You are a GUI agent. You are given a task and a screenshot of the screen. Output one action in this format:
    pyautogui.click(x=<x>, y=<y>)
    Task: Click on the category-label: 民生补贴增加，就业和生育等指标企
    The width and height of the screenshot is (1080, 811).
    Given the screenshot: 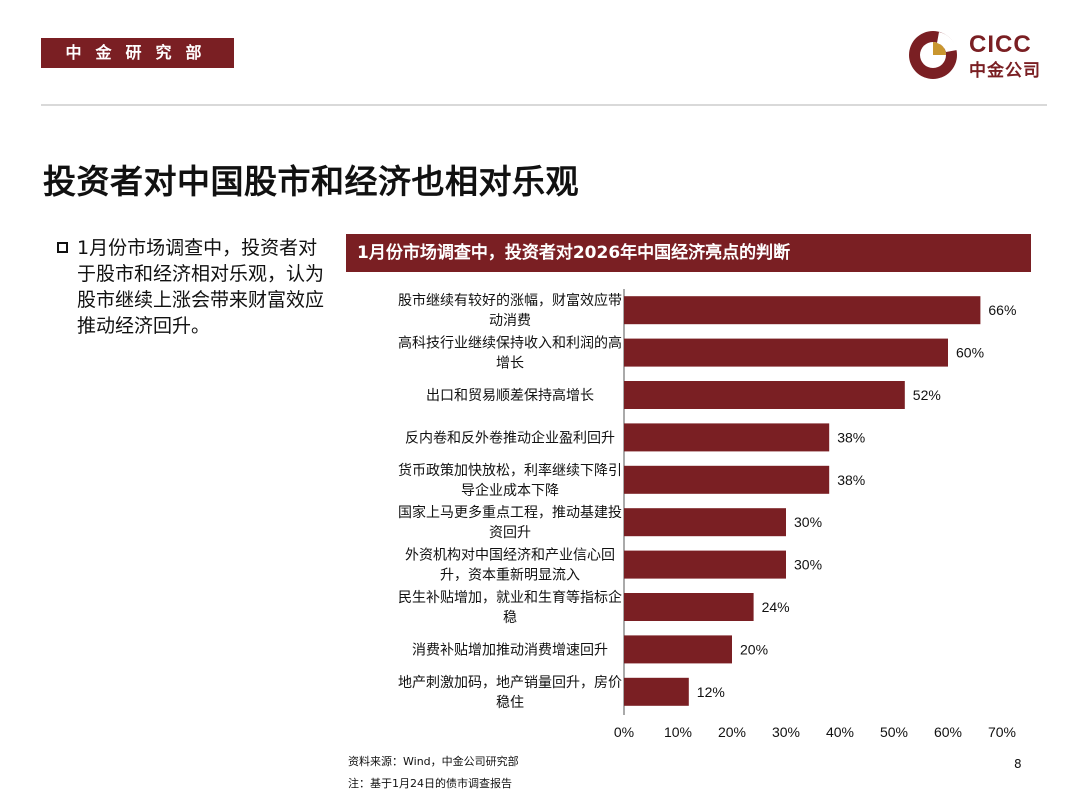 What is the action you would take?
    pyautogui.click(x=510, y=597)
    